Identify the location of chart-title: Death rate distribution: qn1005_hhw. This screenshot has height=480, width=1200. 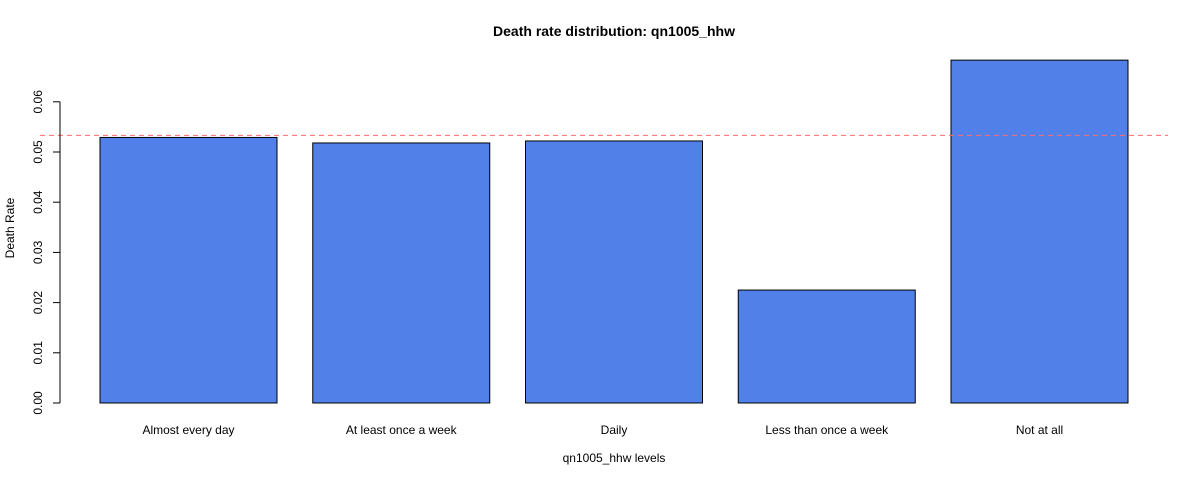
(614, 31).